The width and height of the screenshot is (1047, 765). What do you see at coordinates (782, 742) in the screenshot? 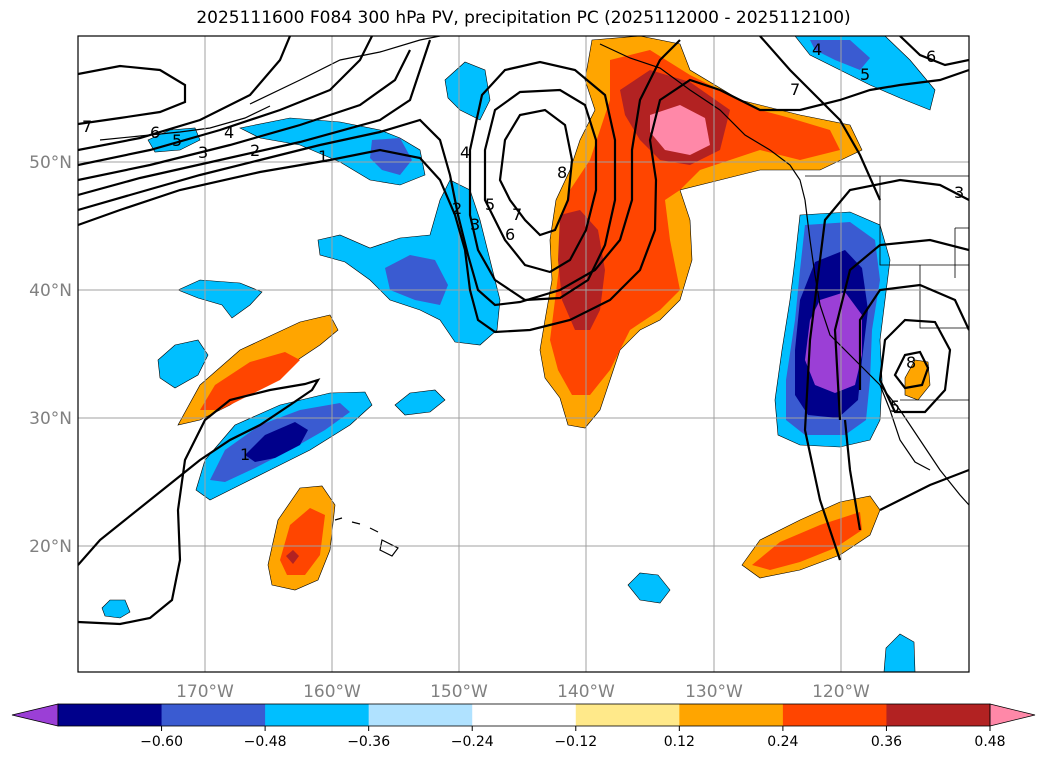
I see `colorbar-tick-label: 0.24` at bounding box center [782, 742].